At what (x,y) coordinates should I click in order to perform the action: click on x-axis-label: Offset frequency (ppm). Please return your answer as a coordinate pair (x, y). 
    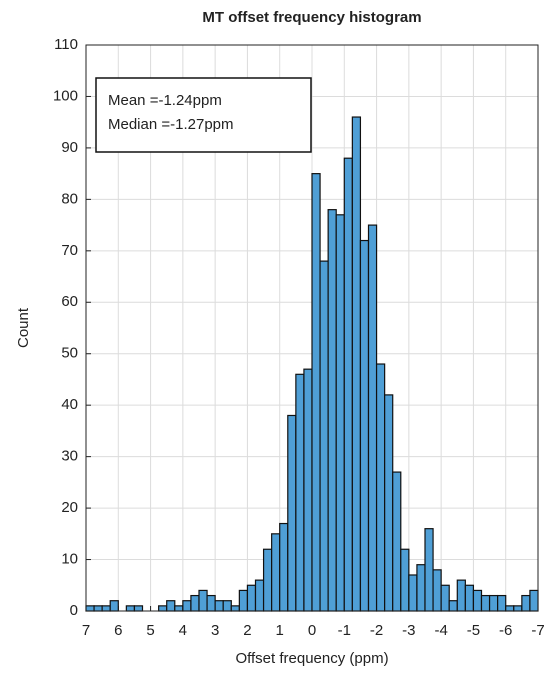
    Looking at the image, I should click on (311, 658).